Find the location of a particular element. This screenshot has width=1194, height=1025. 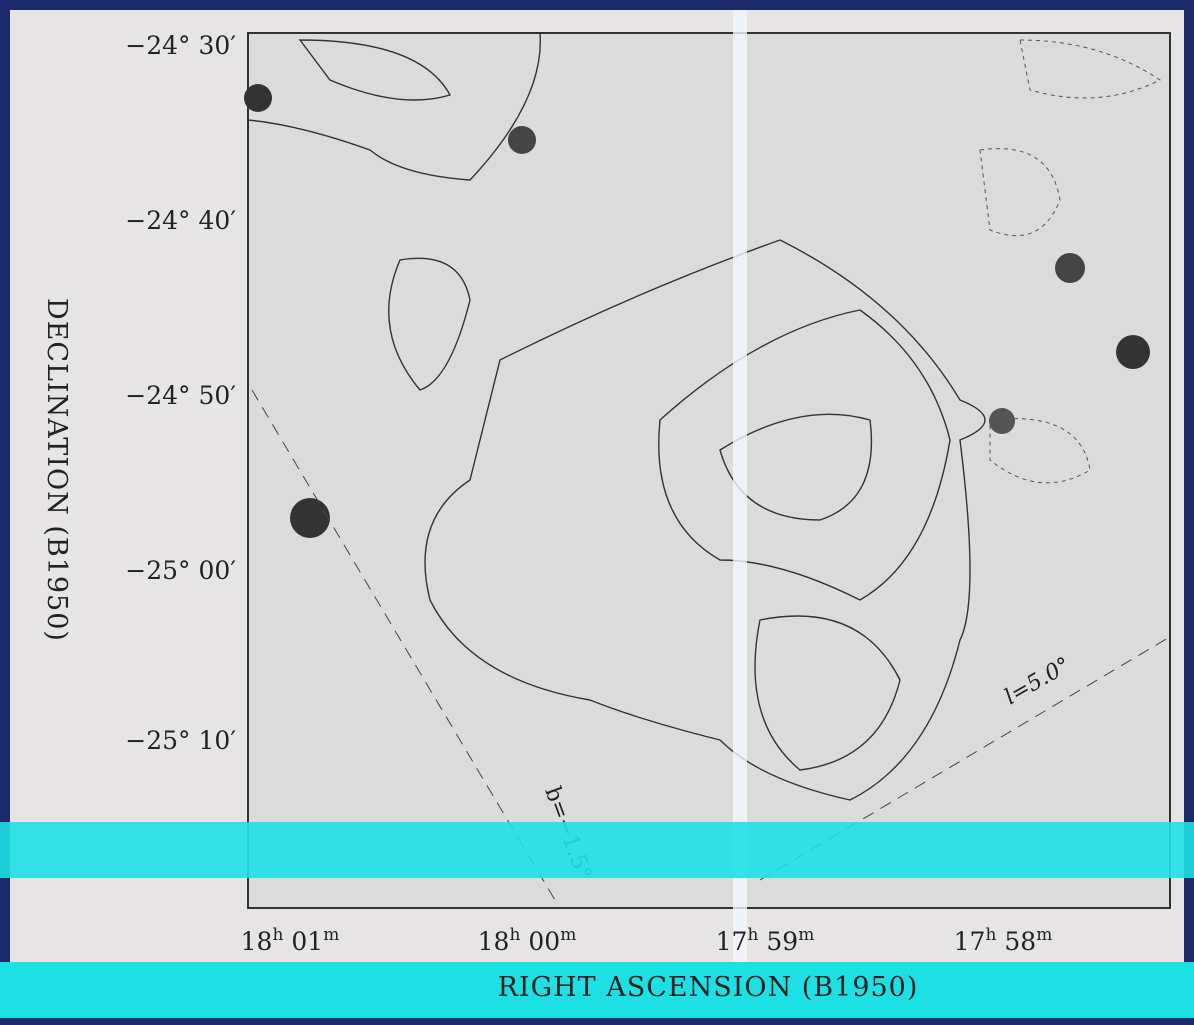

x-tick-label: 17h 59m is located at coordinates (765, 940).